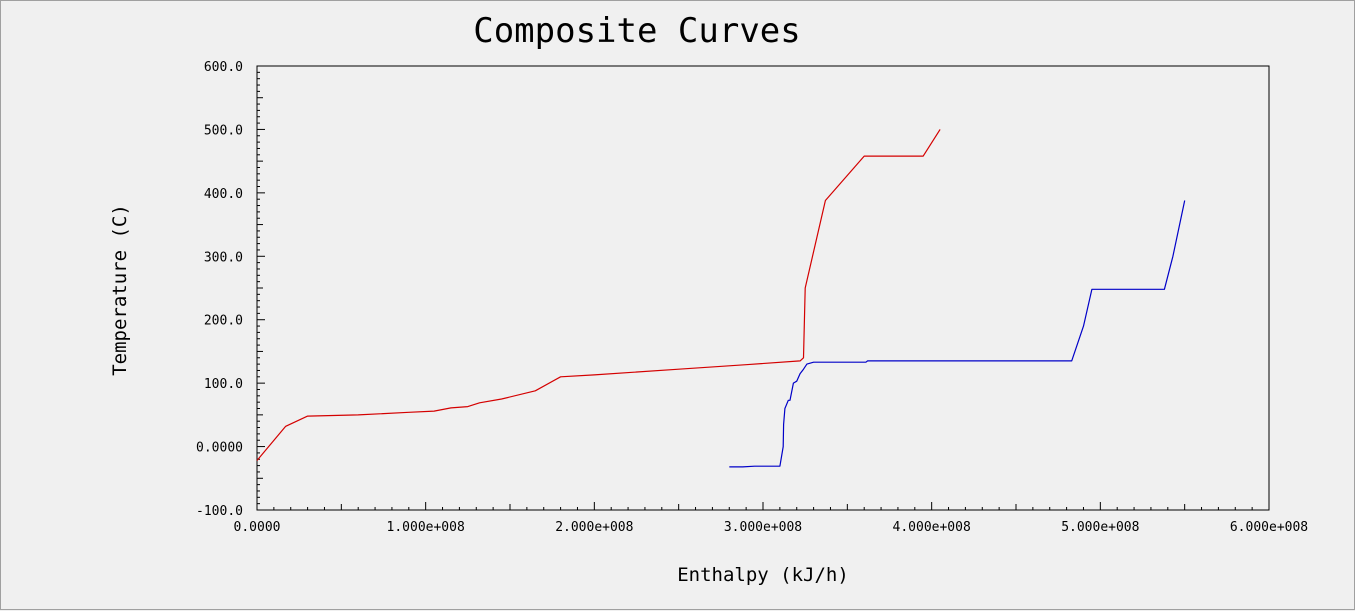 The image size is (1355, 611). Describe the element at coordinates (763, 527) in the screenshot. I see `x-tick-label: 3.000e+008` at that location.